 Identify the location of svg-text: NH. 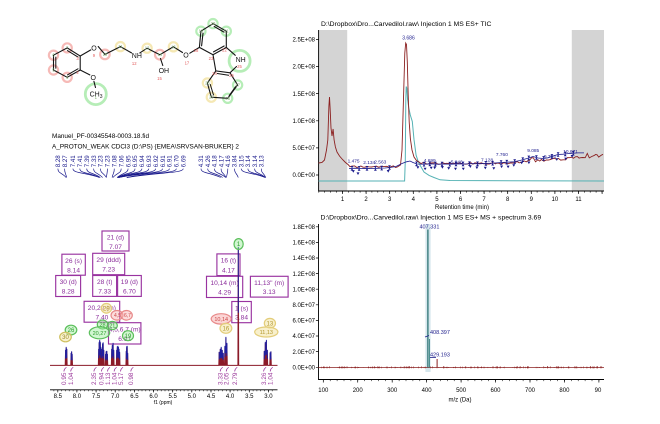
(137, 56).